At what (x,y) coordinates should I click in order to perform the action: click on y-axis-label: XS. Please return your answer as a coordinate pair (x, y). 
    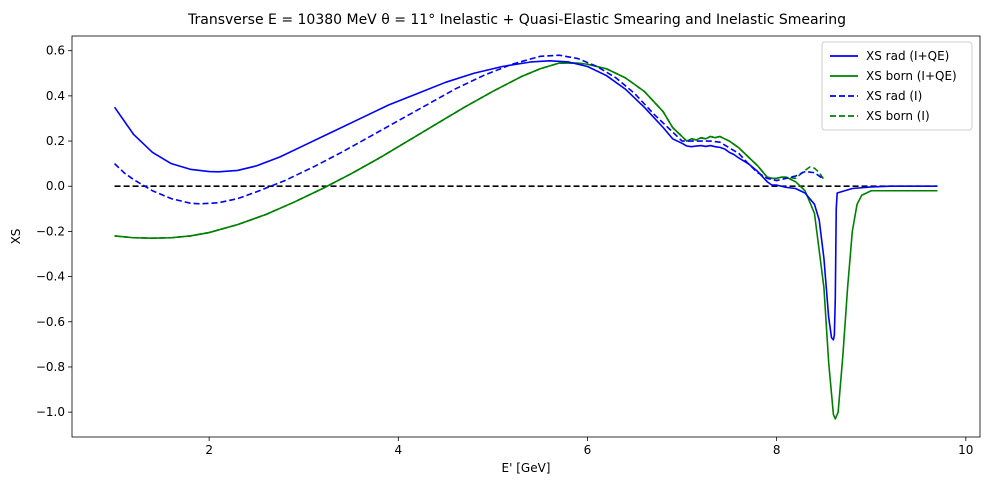
    Looking at the image, I should click on (16, 237).